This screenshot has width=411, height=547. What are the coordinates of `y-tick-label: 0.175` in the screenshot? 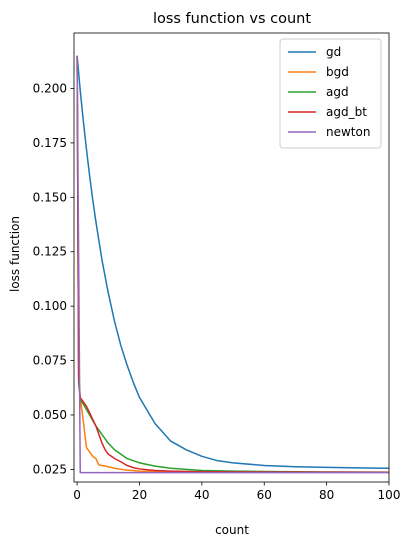 It's located at (50, 143).